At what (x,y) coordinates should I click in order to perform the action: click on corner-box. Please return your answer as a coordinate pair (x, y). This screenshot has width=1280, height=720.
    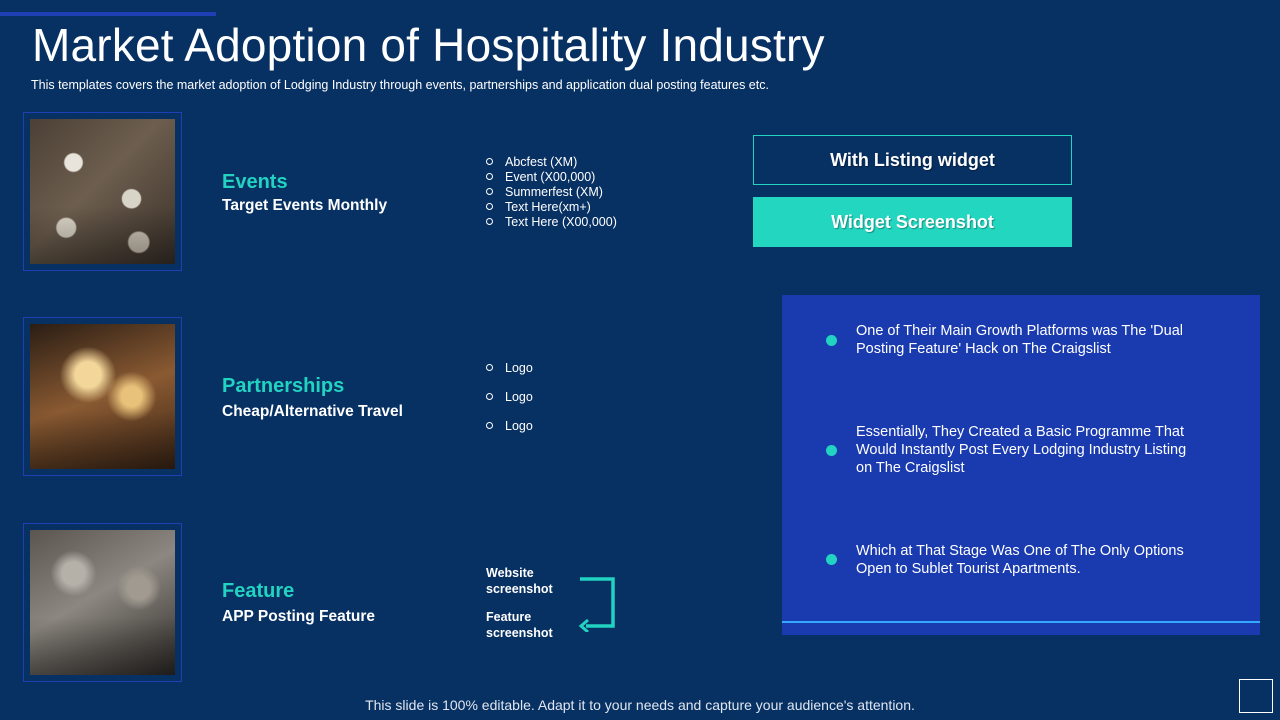
    Looking at the image, I should click on (1256, 696).